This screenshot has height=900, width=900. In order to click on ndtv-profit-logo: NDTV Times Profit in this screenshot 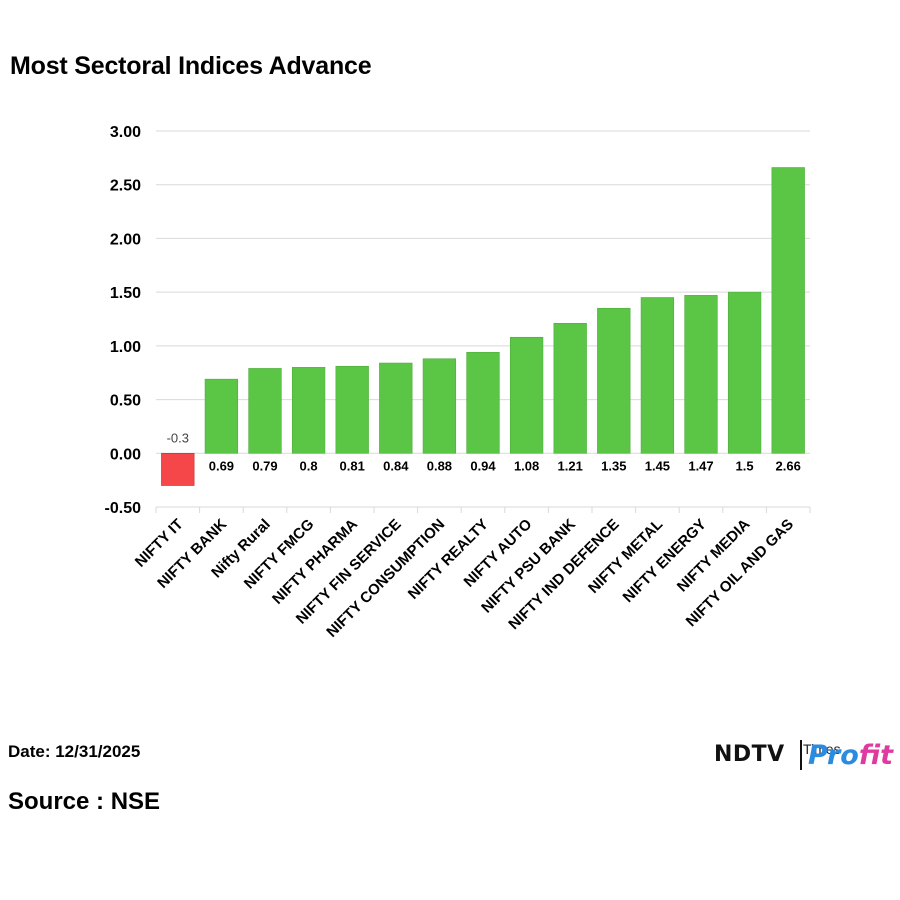, I will do `click(804, 756)`.